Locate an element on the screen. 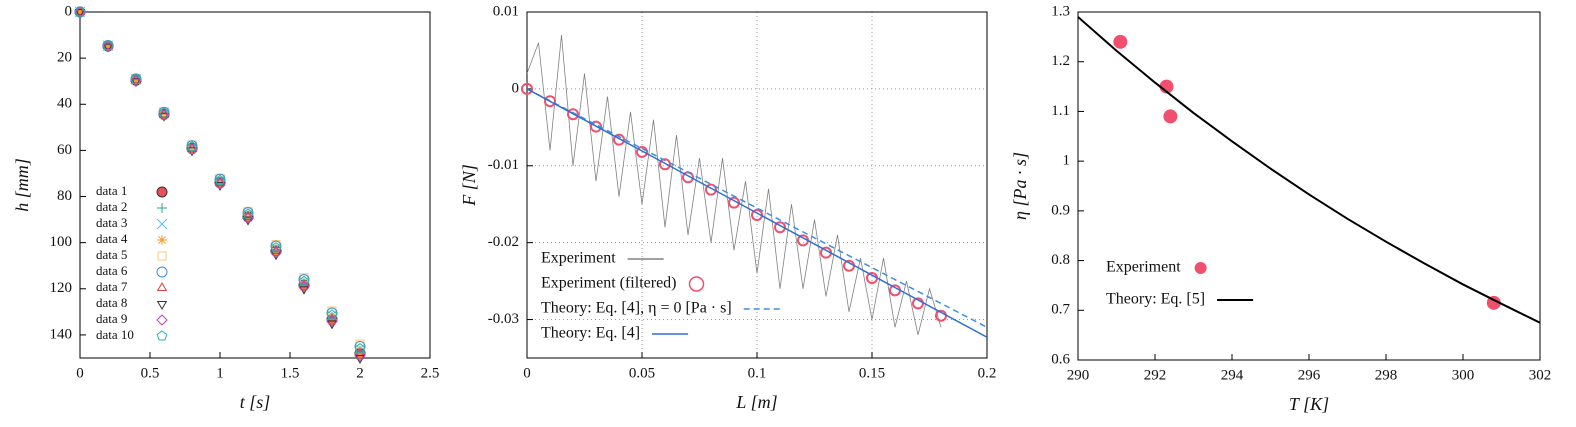 This screenshot has height=427, width=1576. y-tick-label: 0.7 is located at coordinates (1060, 310).